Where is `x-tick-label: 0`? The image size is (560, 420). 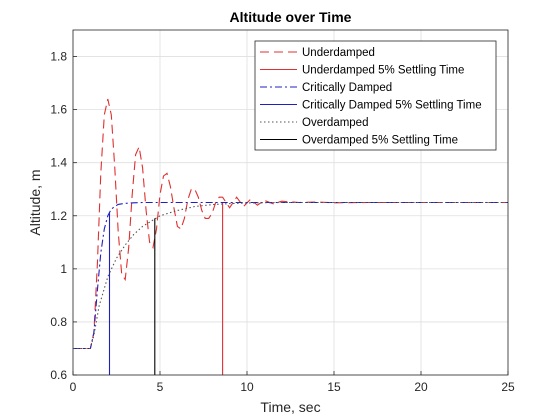
x-tick-label: 0 is located at coordinates (73, 387).